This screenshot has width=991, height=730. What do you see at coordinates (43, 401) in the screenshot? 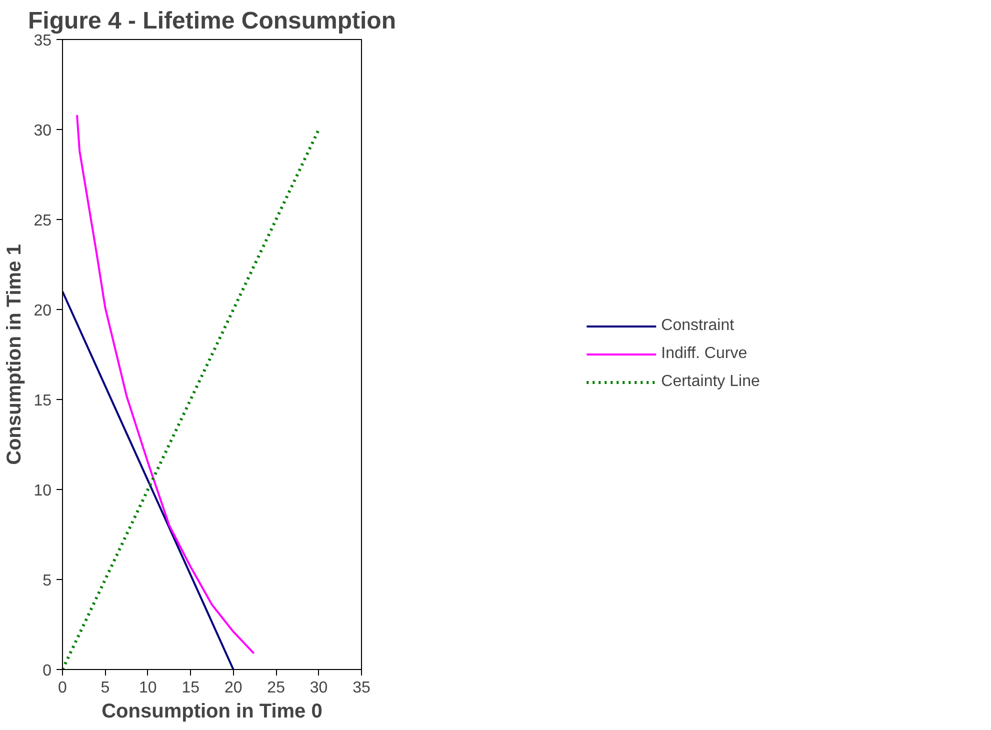
I see `y-tick-label: 15` at bounding box center [43, 401].